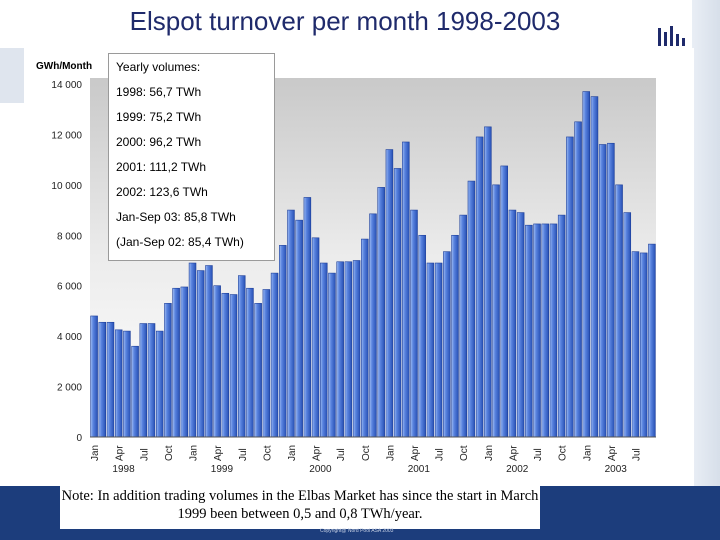 The width and height of the screenshot is (720, 540). I want to click on yearly-volumes-heading: Yearly volumes:, so click(158, 67).